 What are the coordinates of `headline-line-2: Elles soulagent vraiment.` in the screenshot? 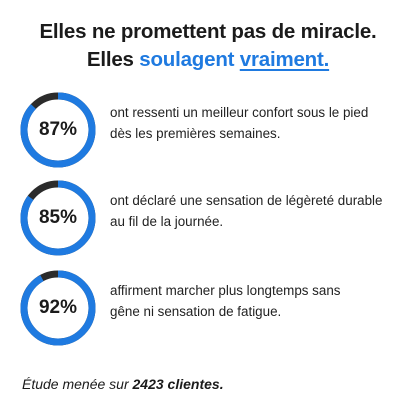 It's located at (208, 60).